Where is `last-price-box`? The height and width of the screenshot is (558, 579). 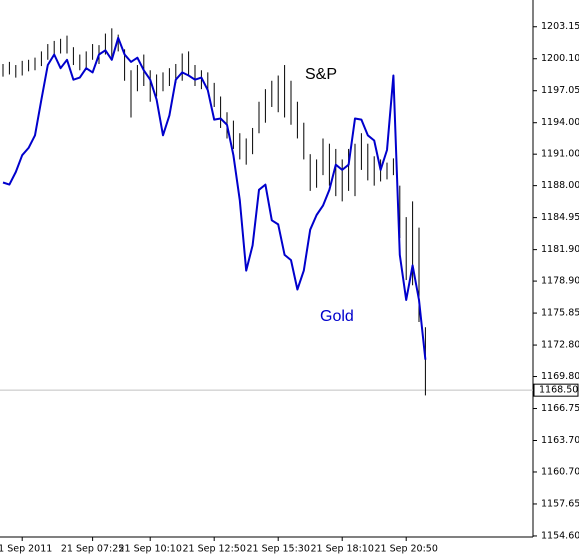
last-price-box is located at coordinates (556, 390).